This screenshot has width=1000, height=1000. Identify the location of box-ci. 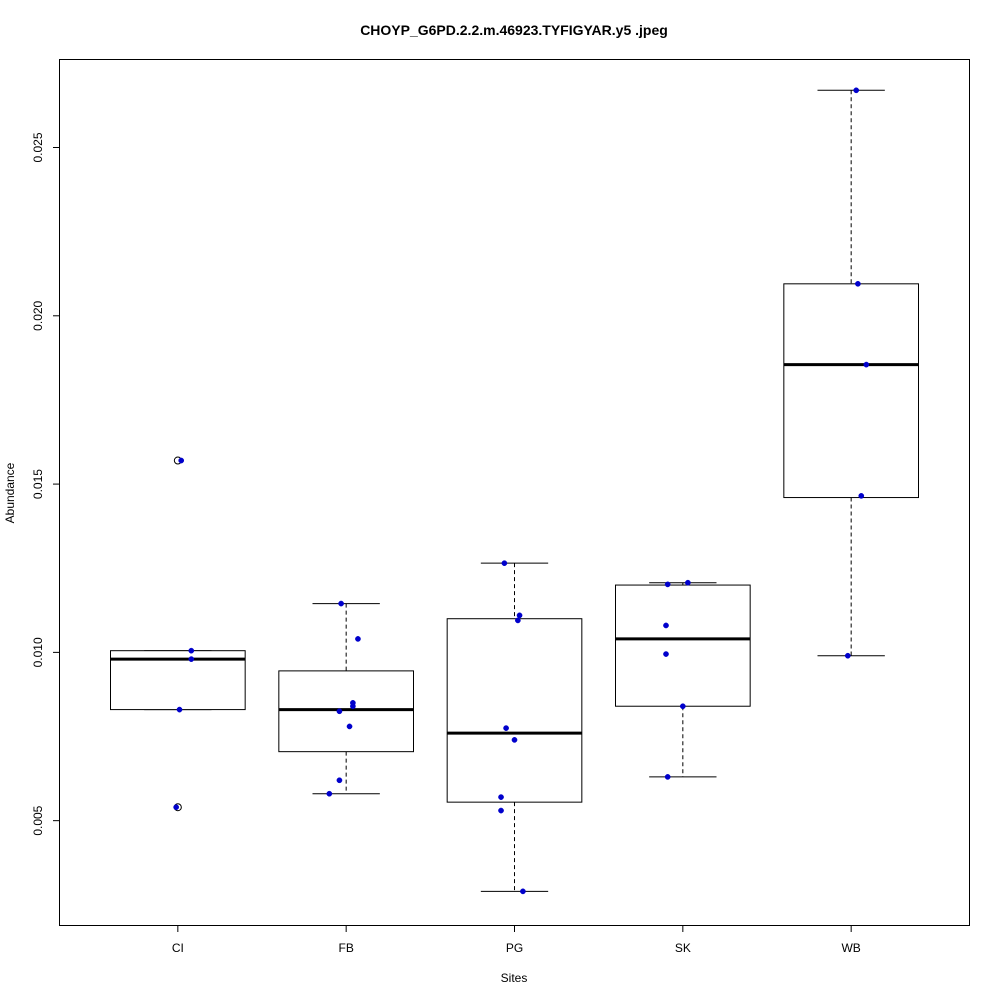
(178, 634).